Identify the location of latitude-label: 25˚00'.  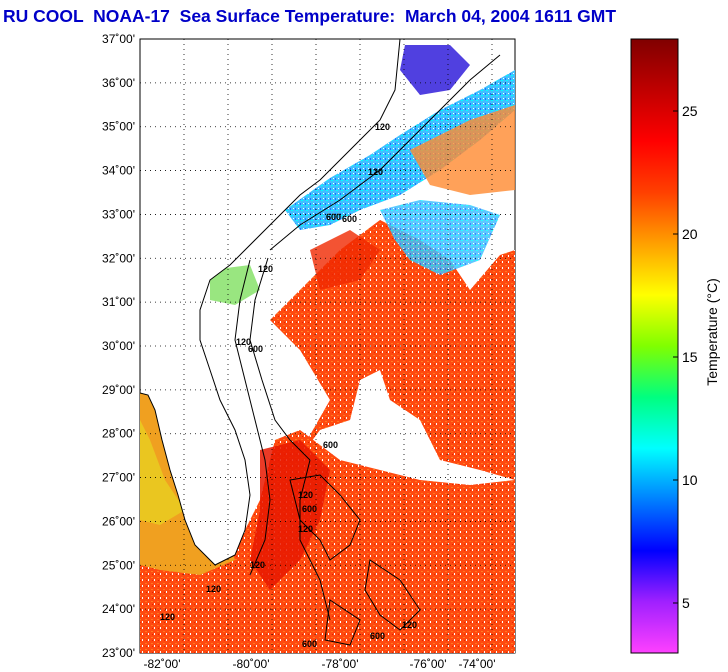
(118, 565).